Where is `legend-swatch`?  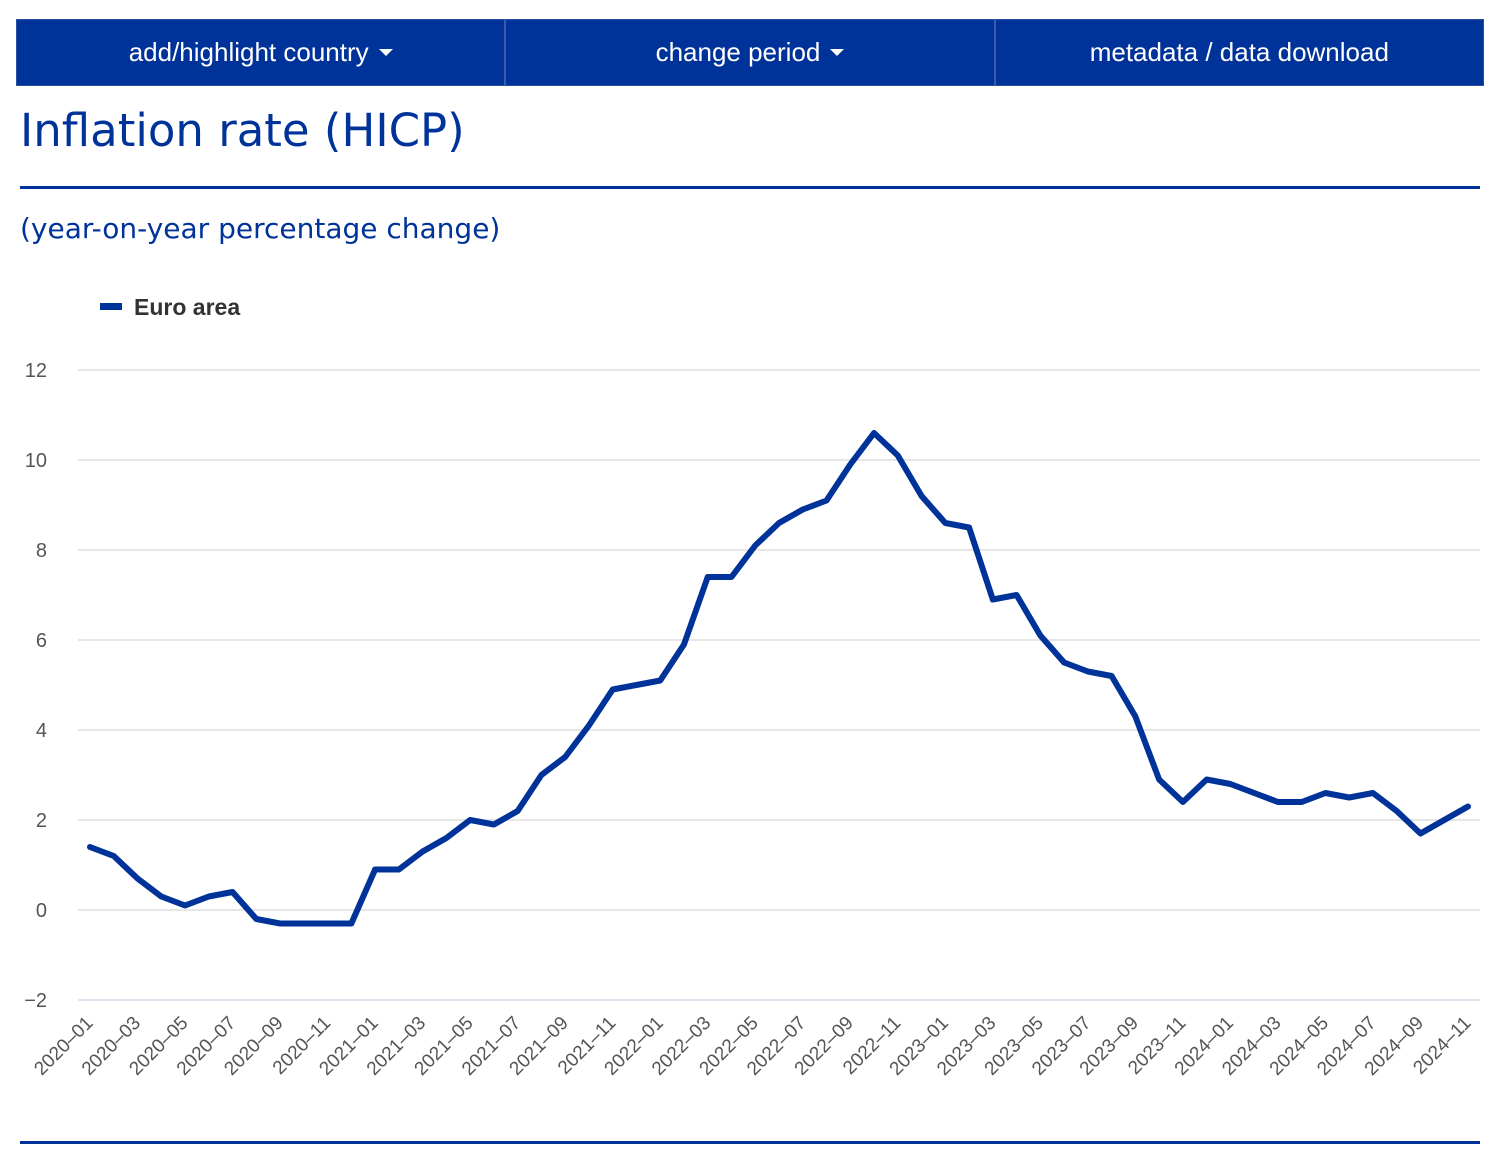 legend-swatch is located at coordinates (111, 306).